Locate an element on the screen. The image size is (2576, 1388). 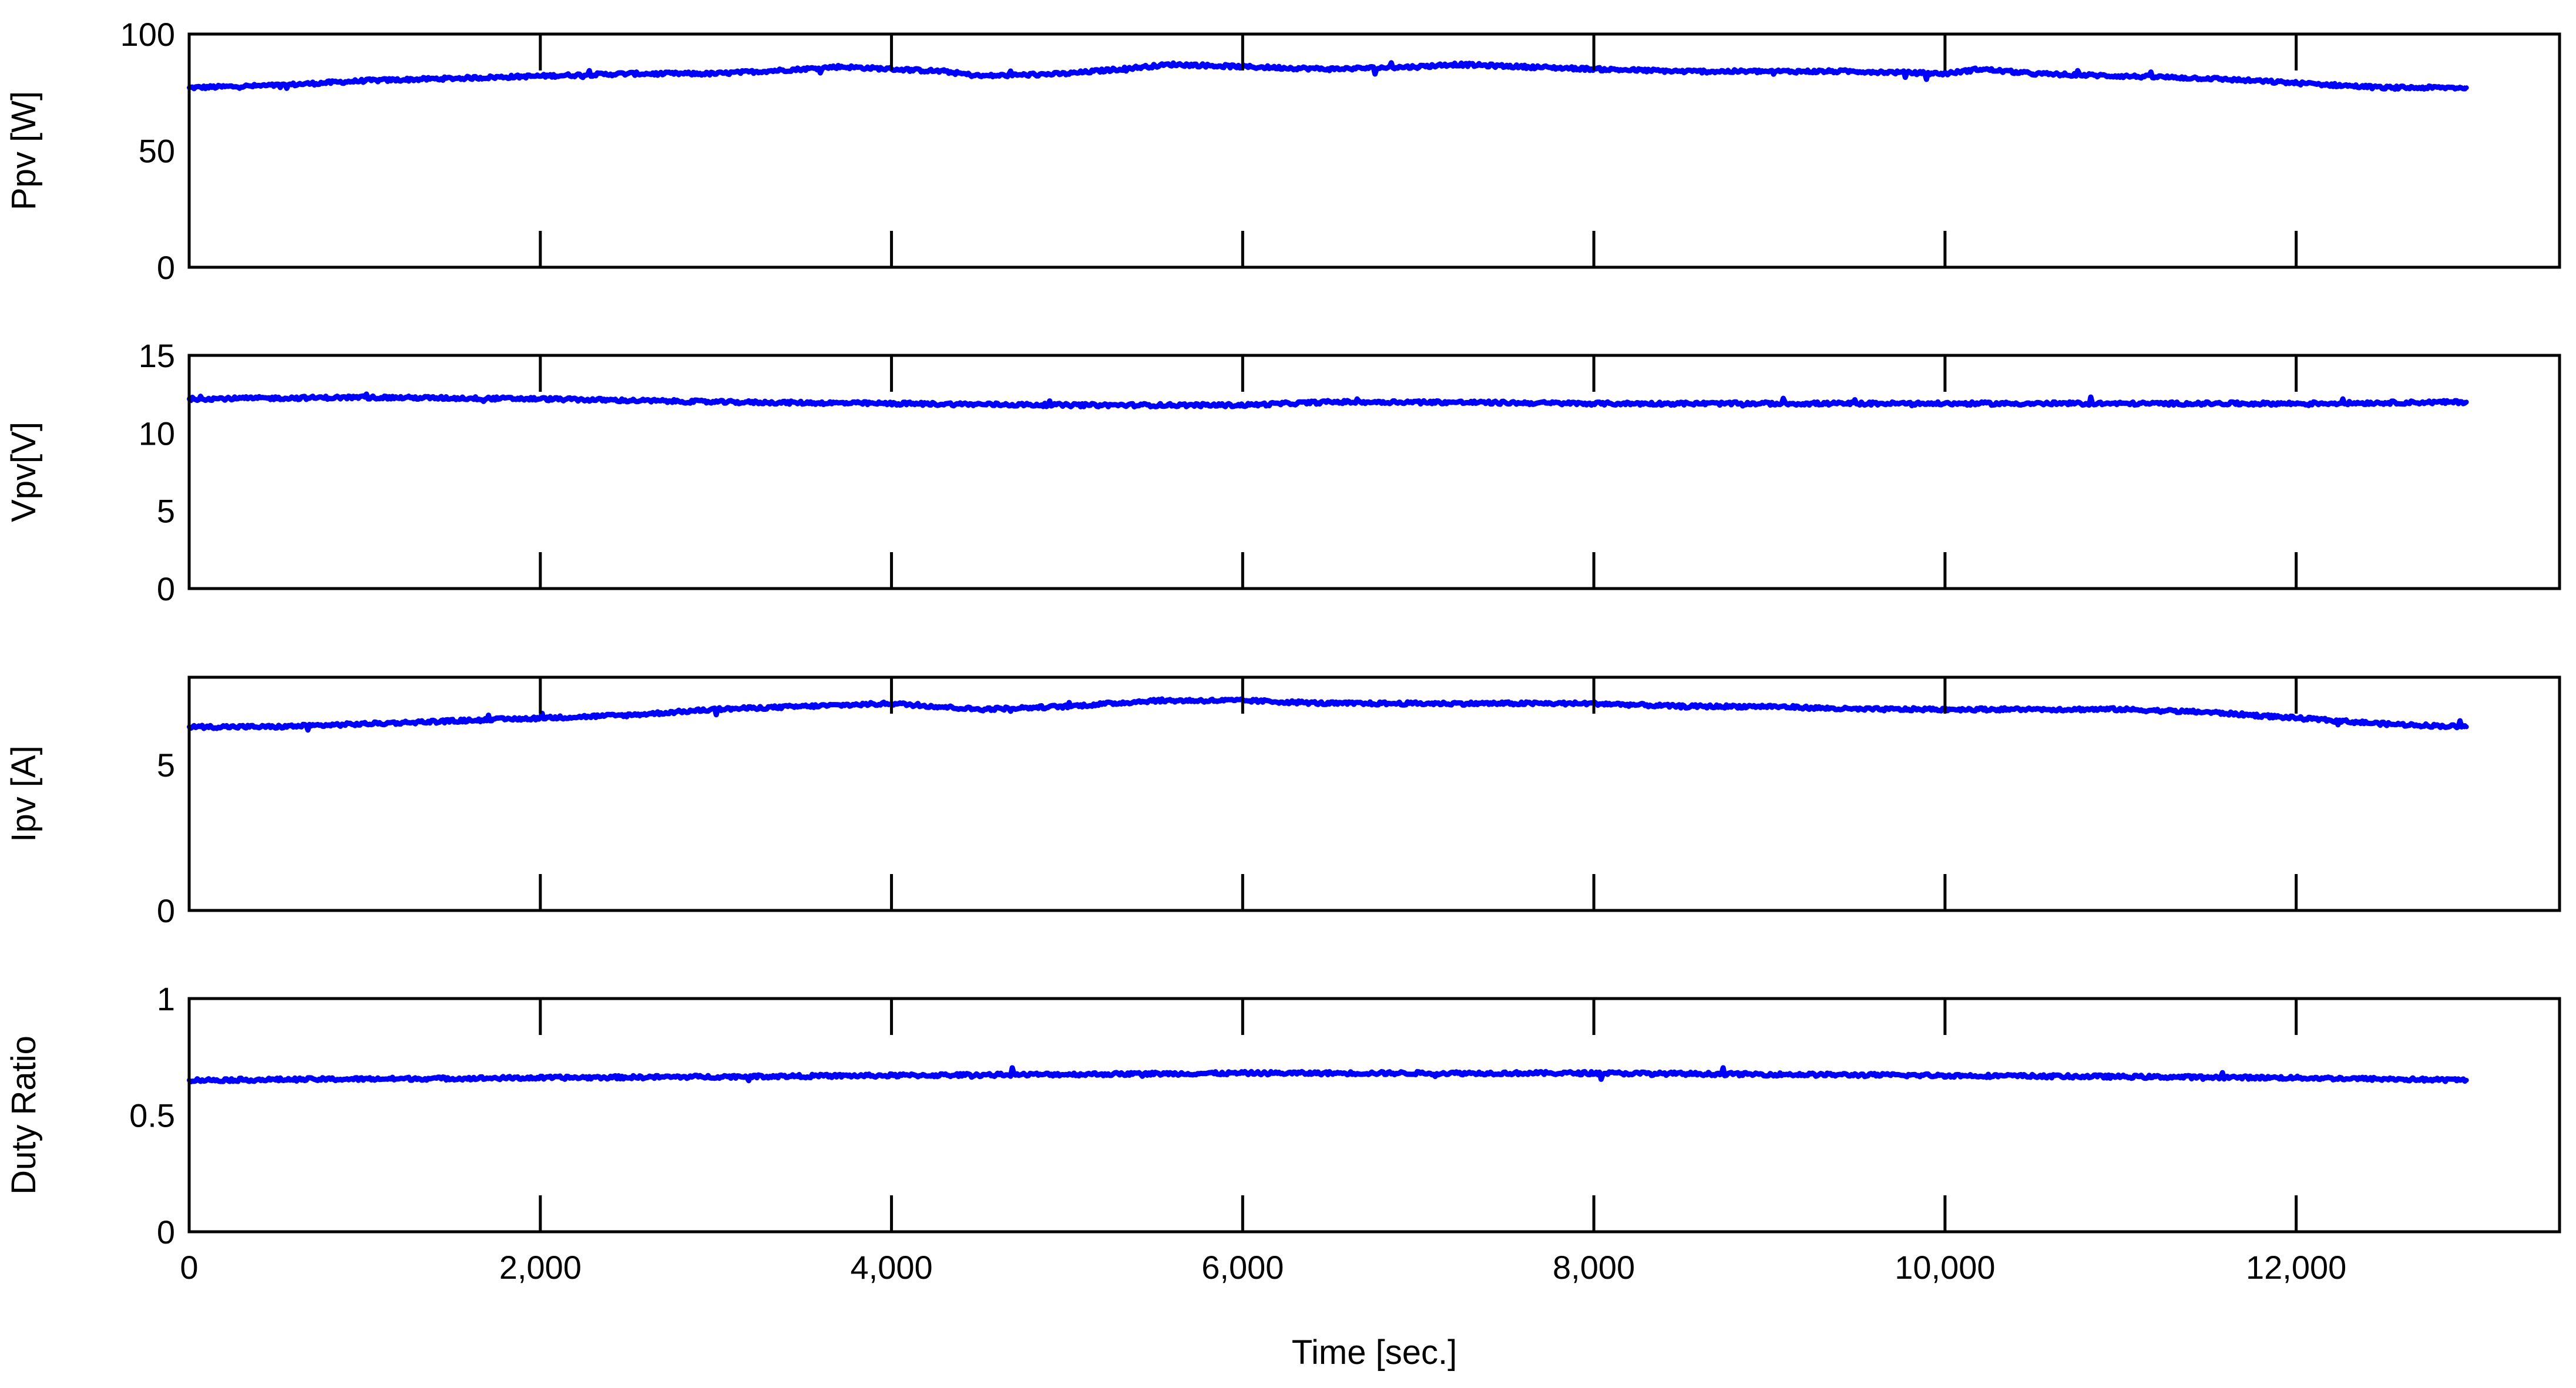
y-tick-label-duty-0: 0 is located at coordinates (166, 1232).